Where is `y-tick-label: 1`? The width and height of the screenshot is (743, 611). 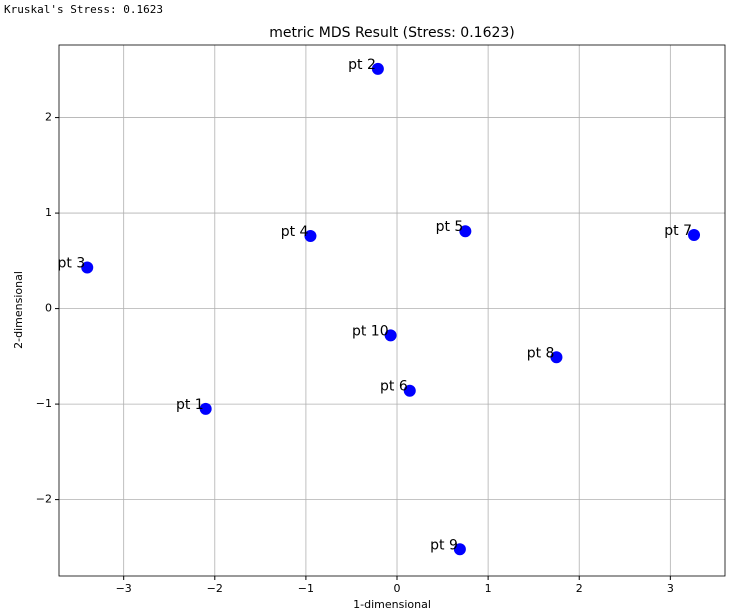 y-tick-label: 1 is located at coordinates (48, 212).